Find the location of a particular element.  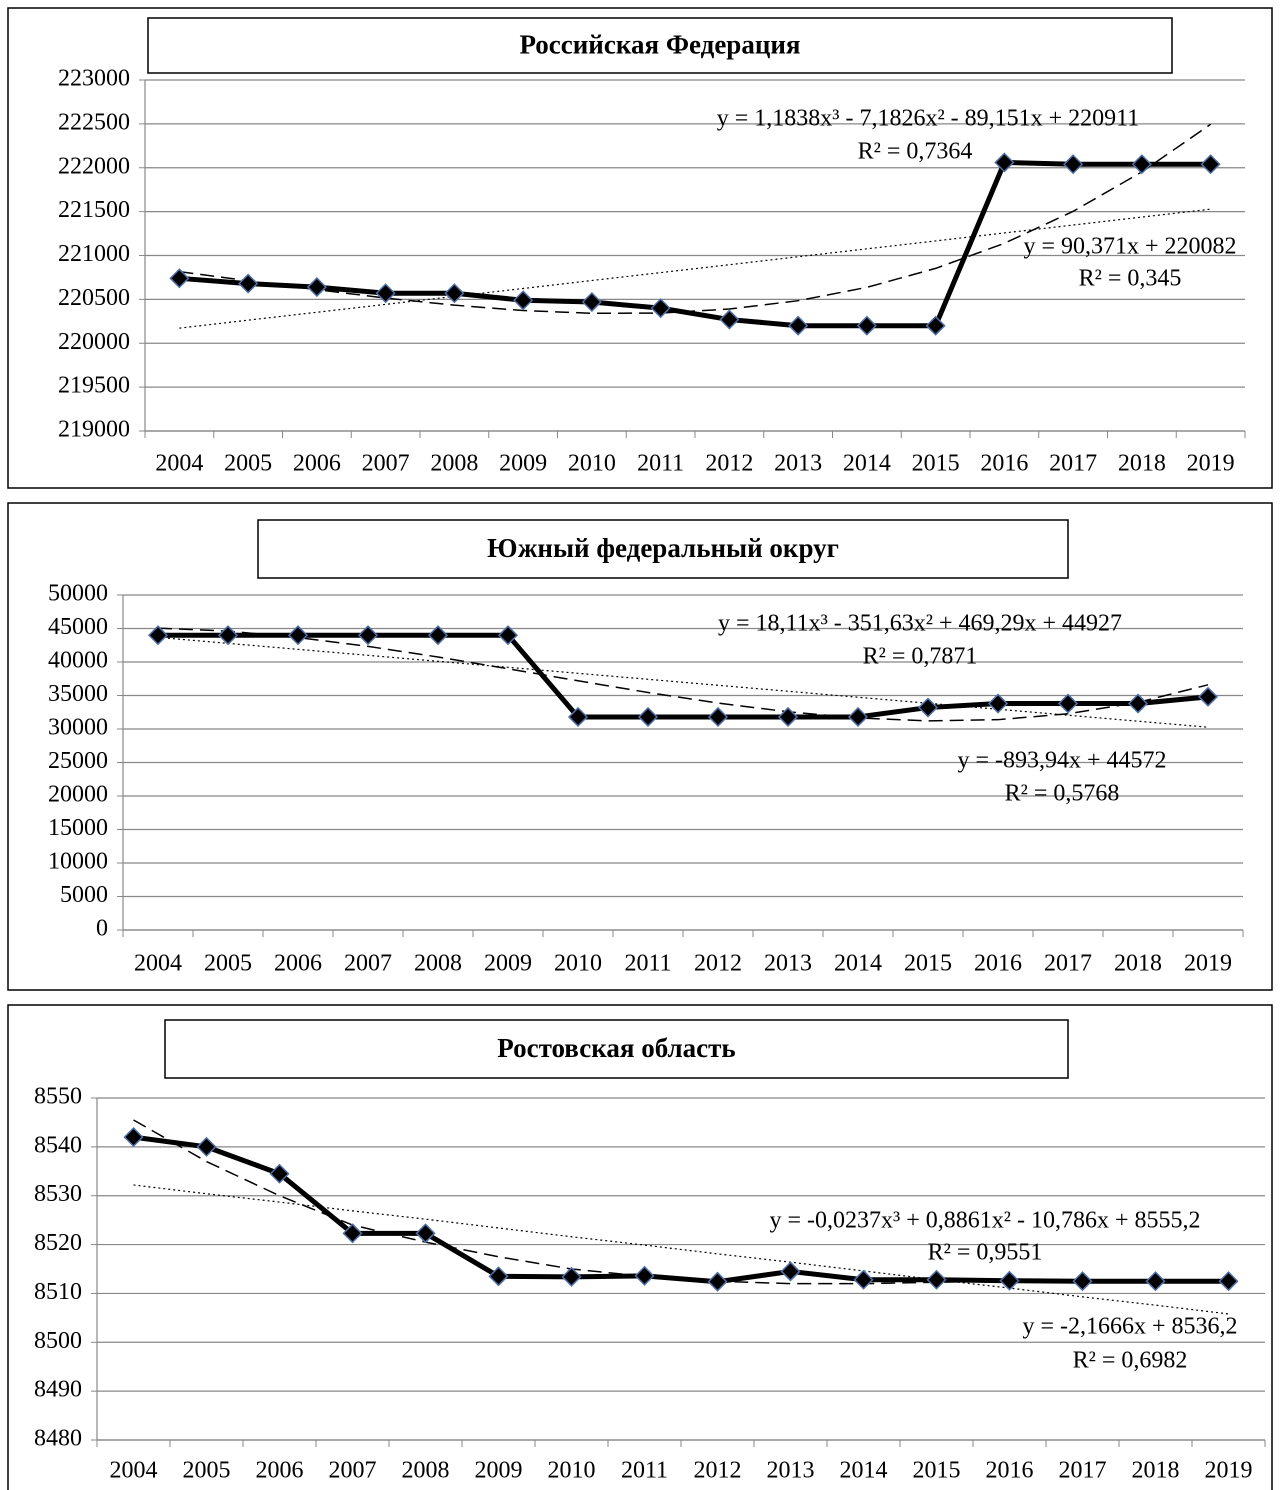

y-tick-label: 8520 is located at coordinates (58, 1243).